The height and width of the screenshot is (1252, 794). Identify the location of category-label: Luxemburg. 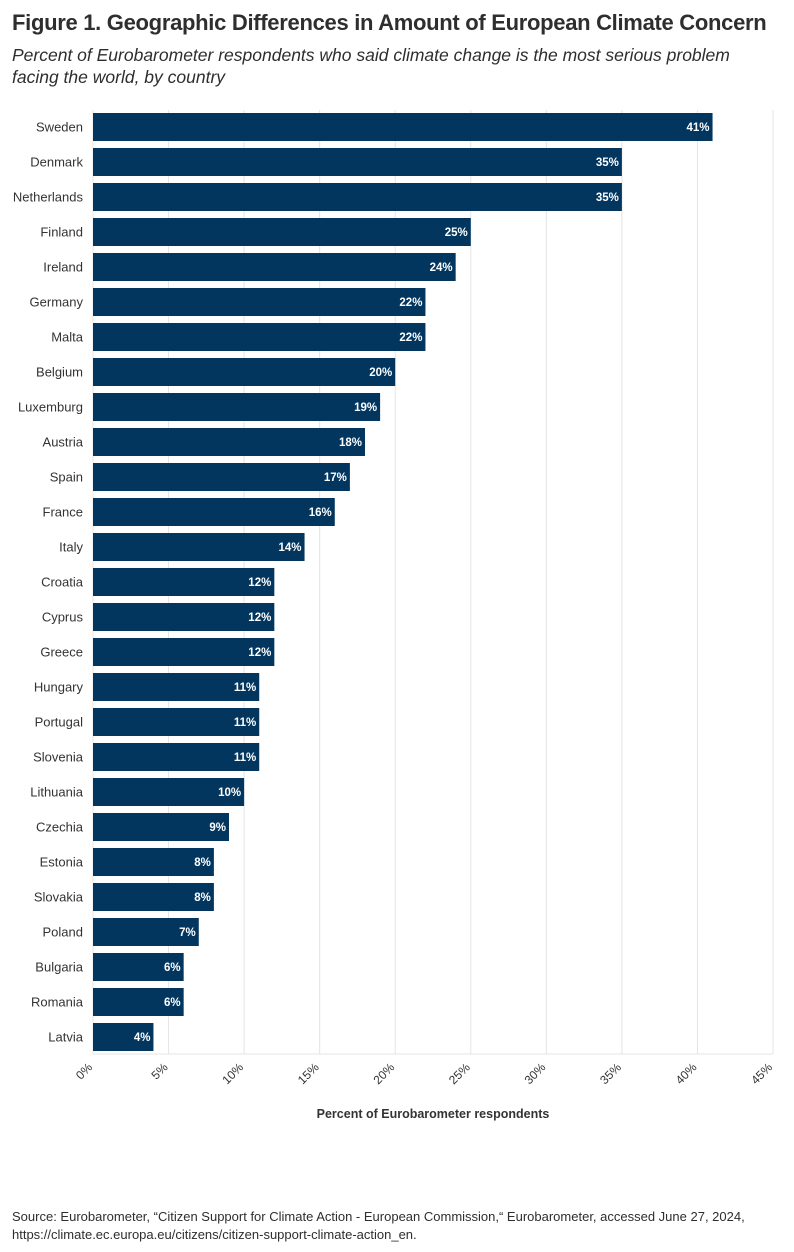
(50, 407).